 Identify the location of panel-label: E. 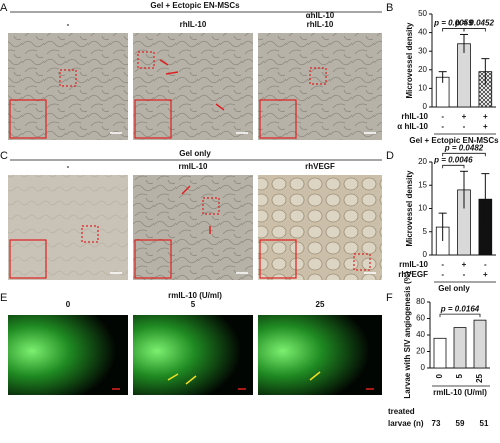
(3, 298).